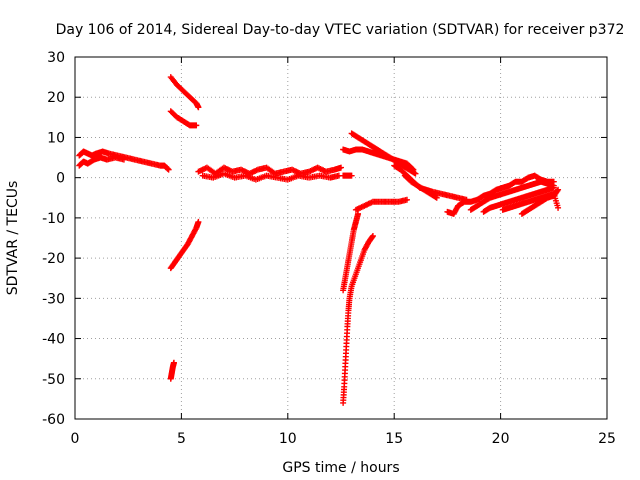  What do you see at coordinates (56, 58) in the screenshot?
I see `y-tick-label: 30` at bounding box center [56, 58].